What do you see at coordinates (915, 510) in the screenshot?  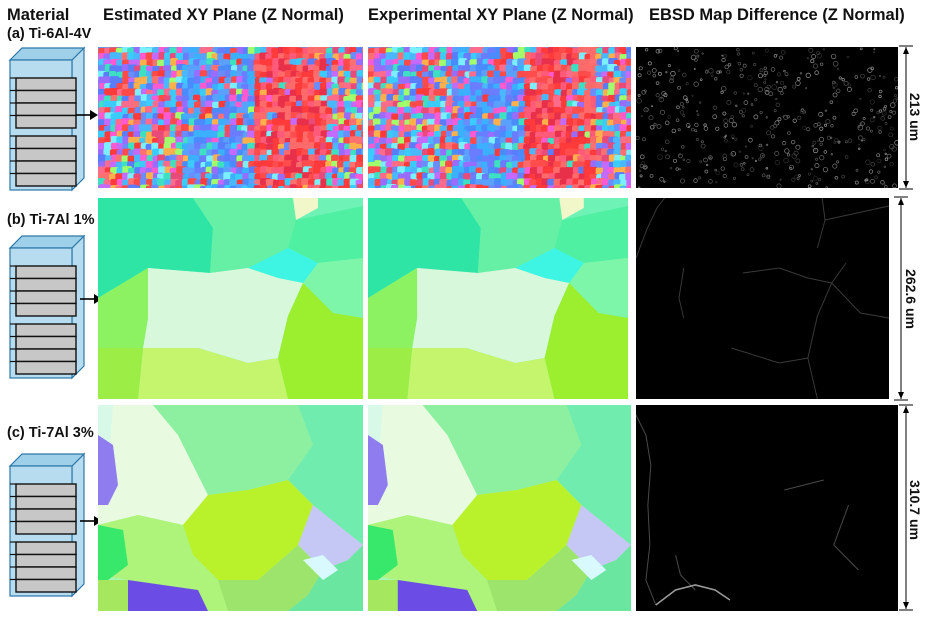 I see `scale-label-c: 310.7 um` at bounding box center [915, 510].